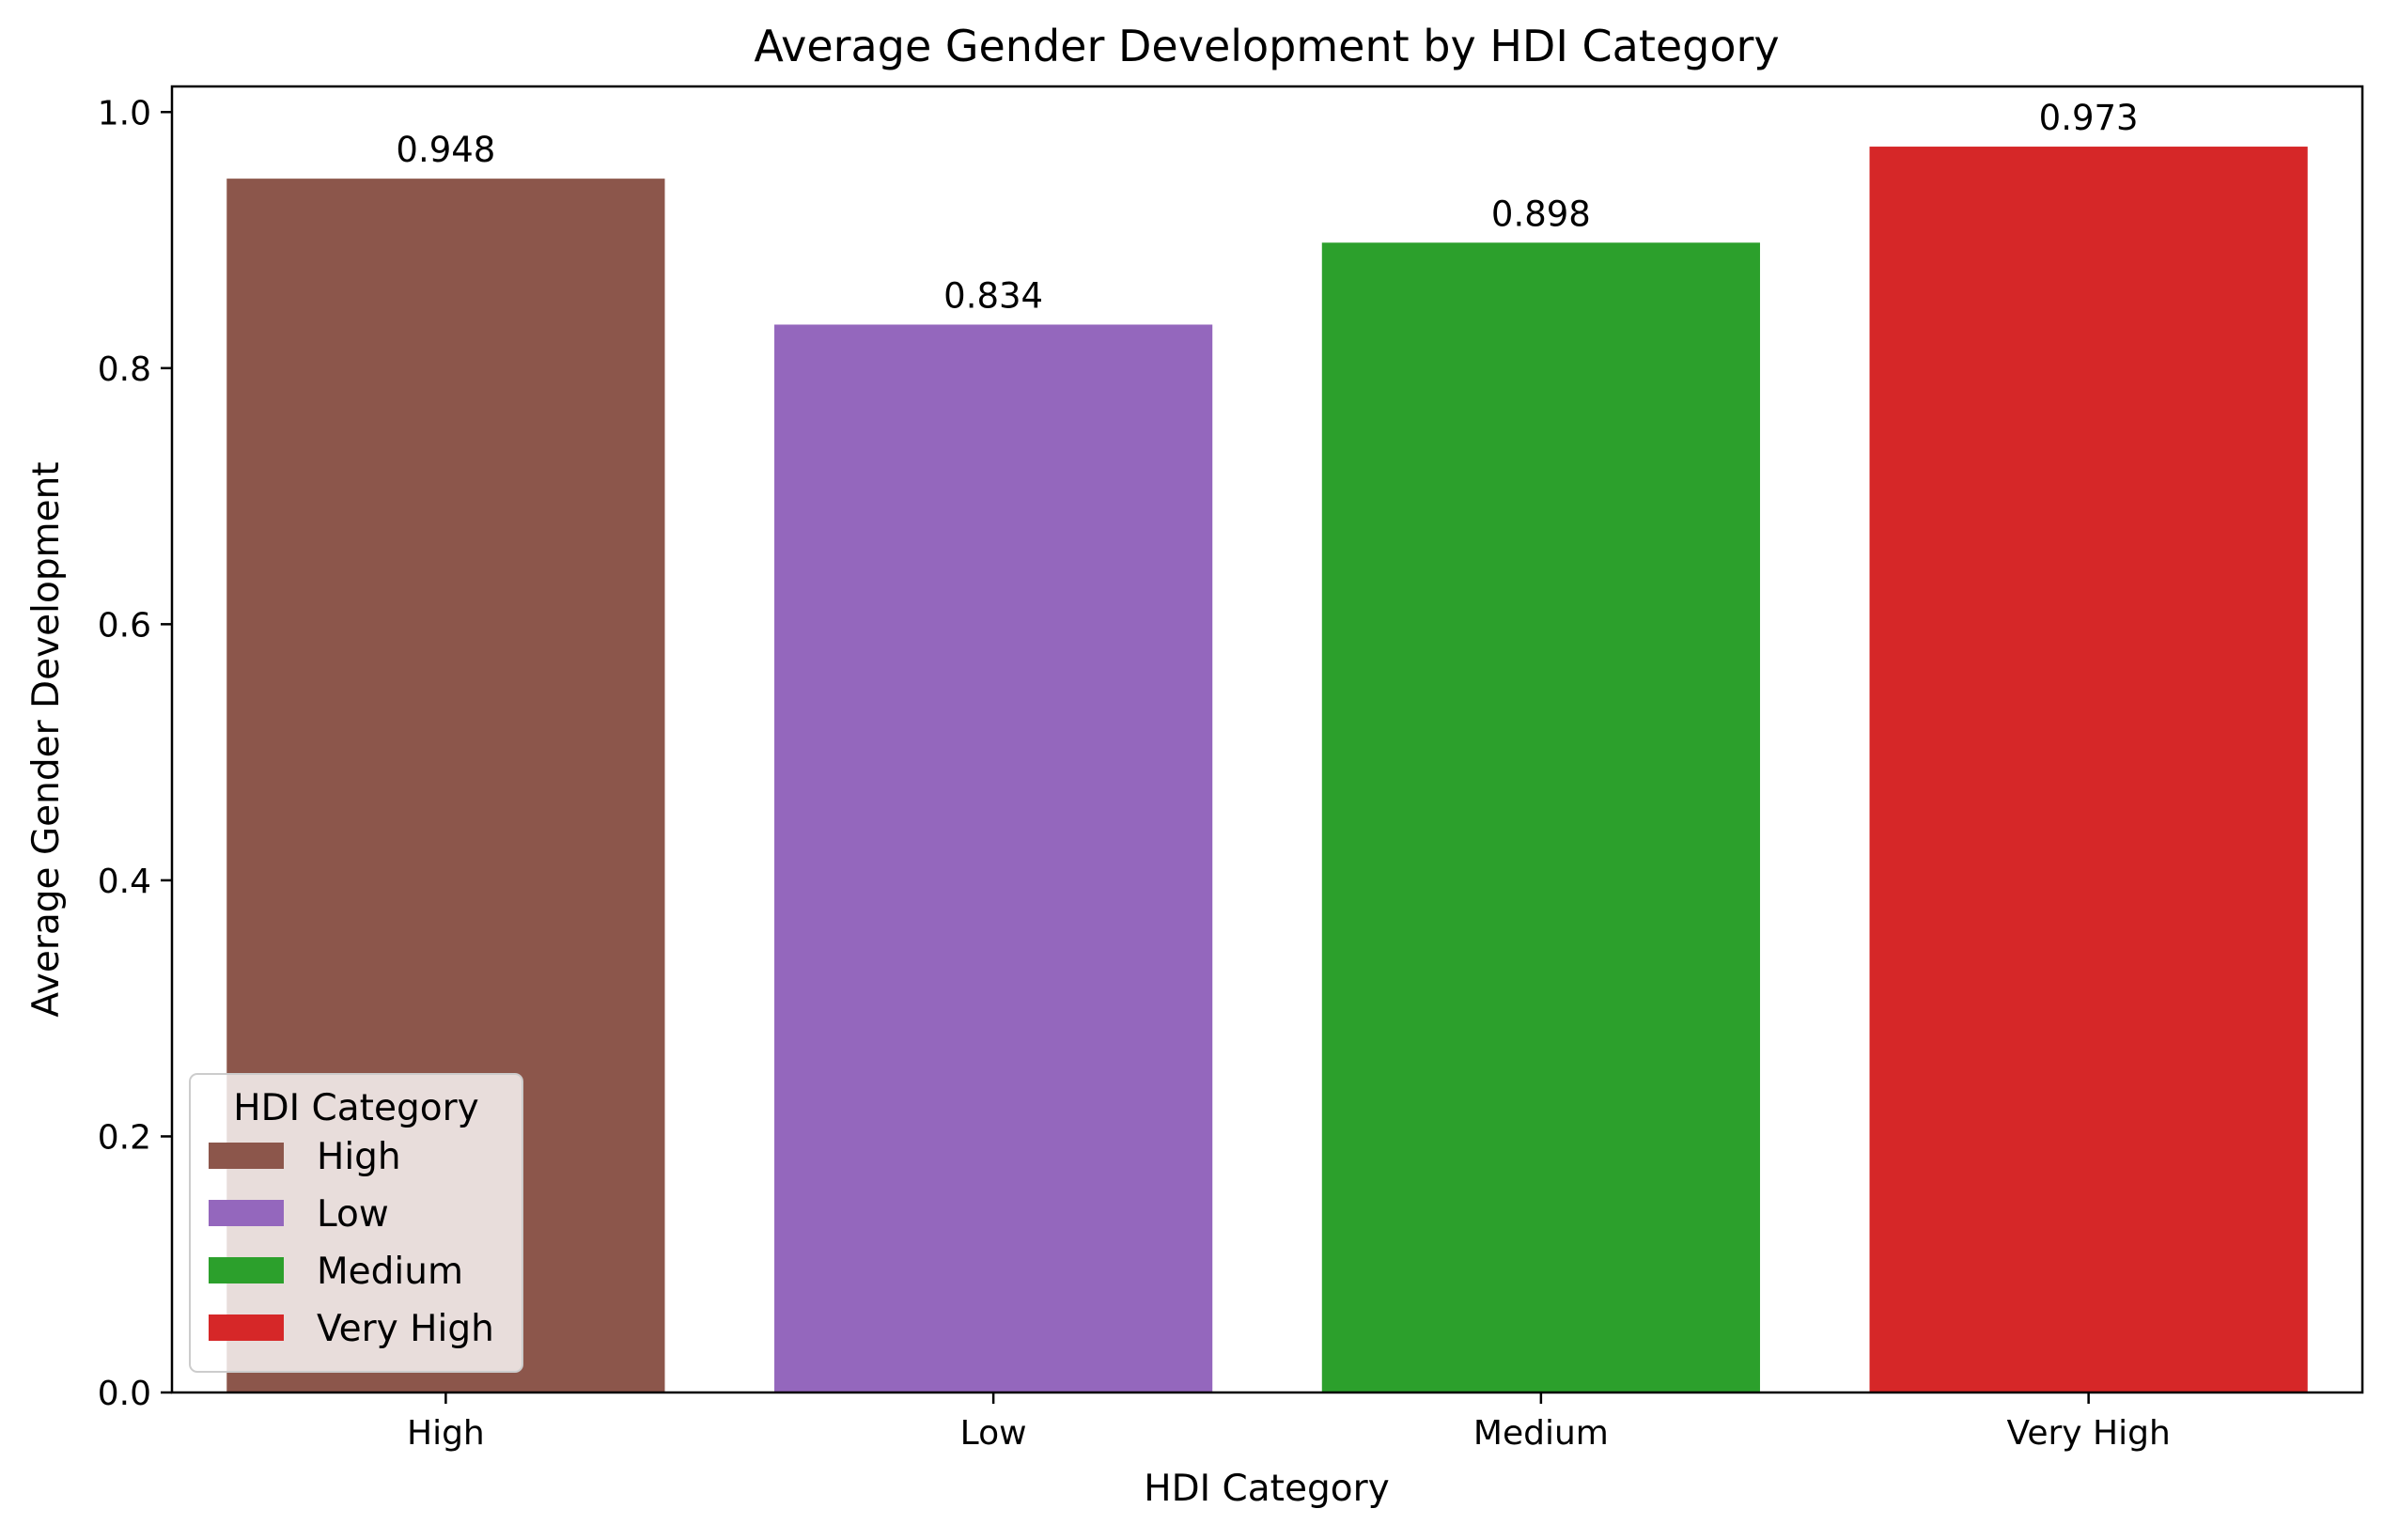  I want to click on legend-swatch-high, so click(247, 1156).